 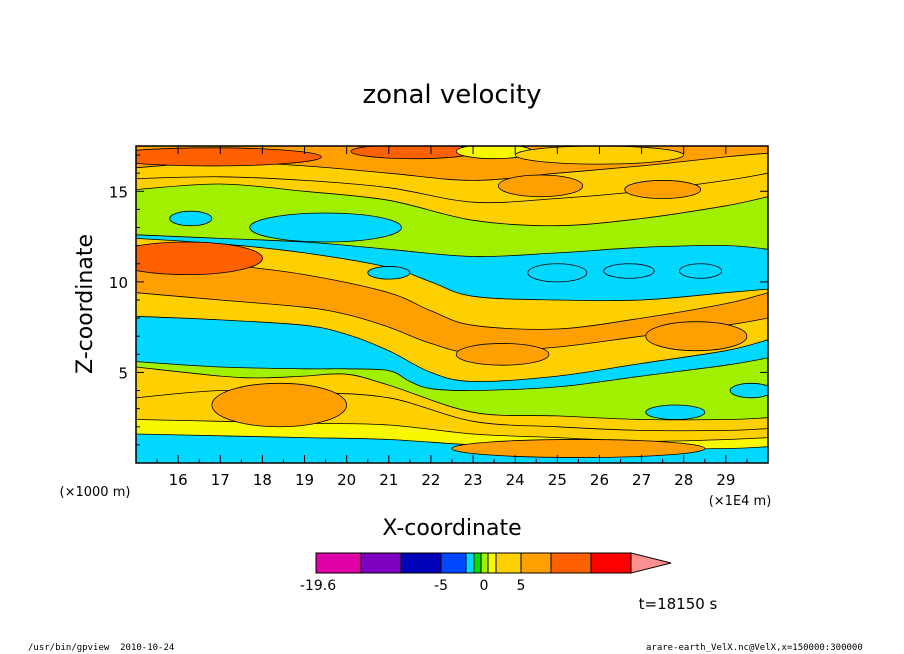 I want to click on x-tick-label: 18, so click(x=262, y=480).